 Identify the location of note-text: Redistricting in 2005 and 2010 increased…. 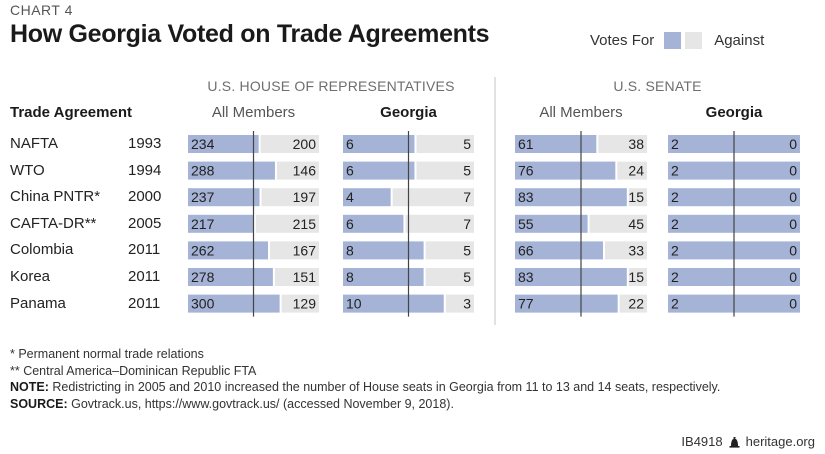
(384, 387).